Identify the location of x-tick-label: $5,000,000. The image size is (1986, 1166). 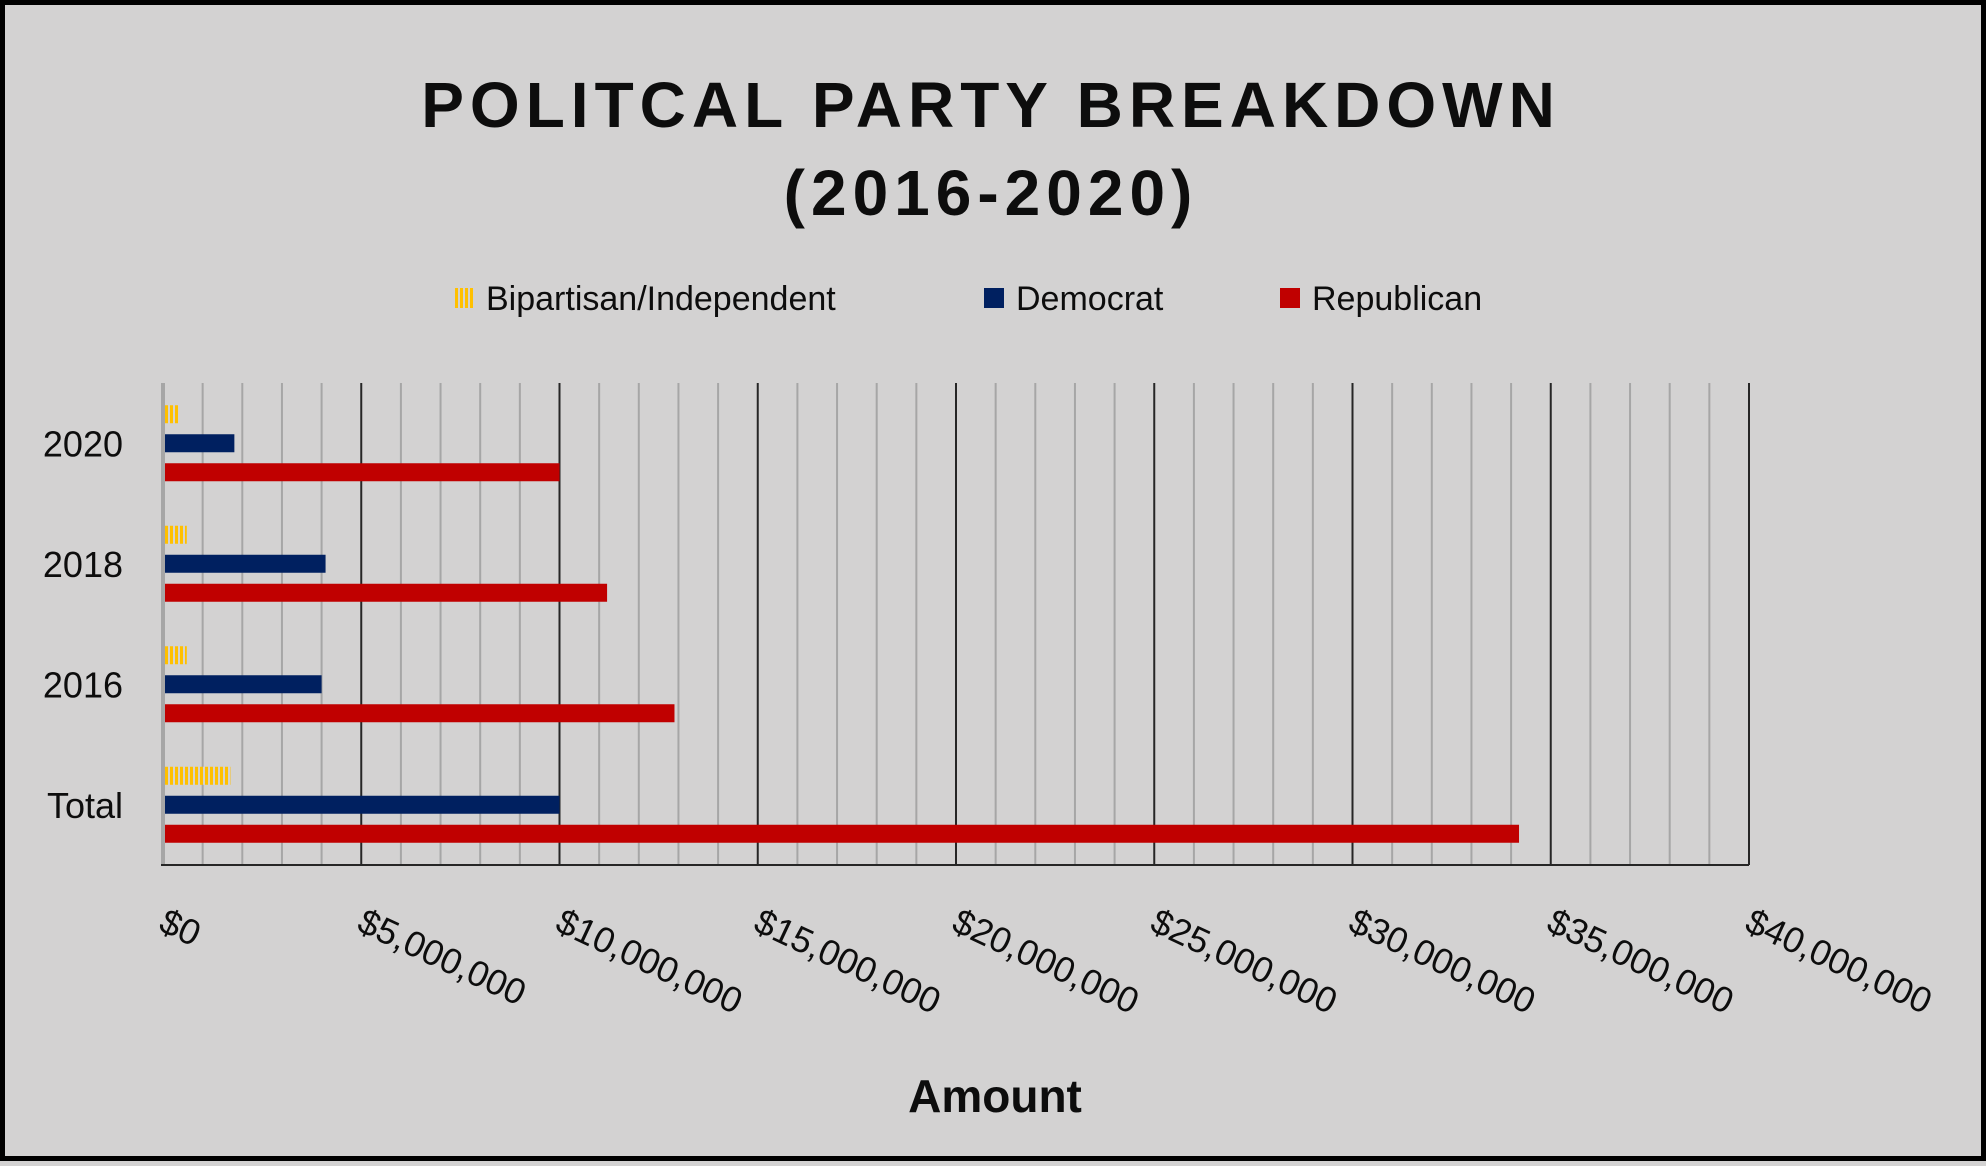
(442, 956).